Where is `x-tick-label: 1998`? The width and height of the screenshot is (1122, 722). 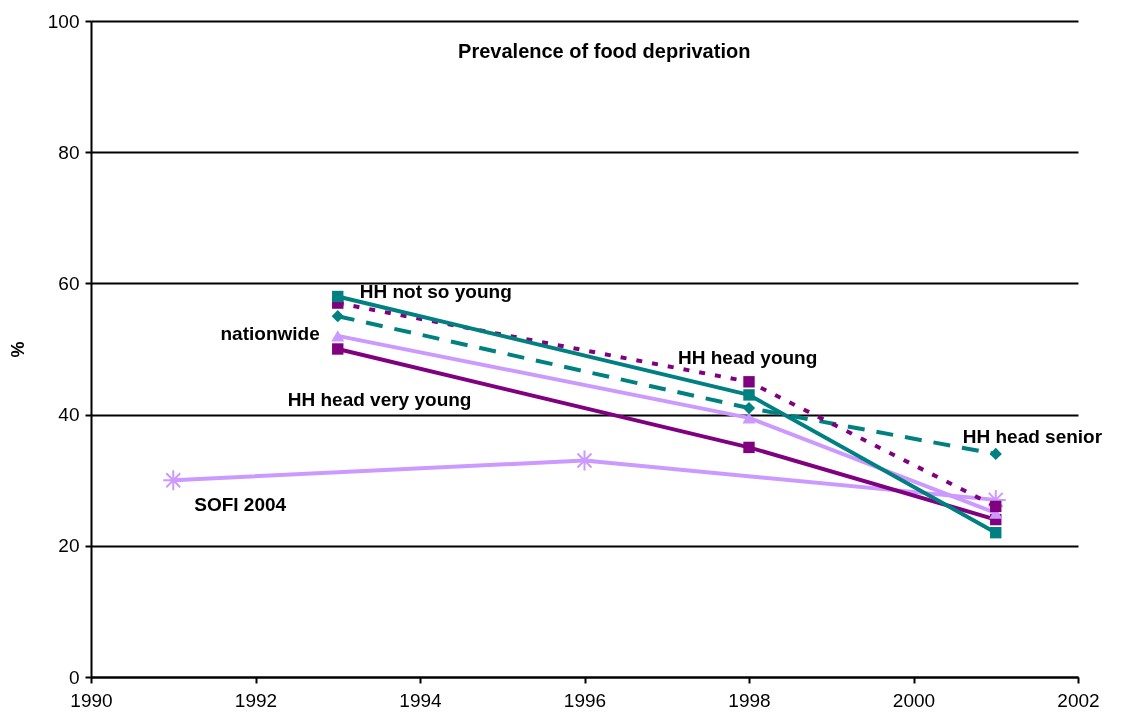 x-tick-label: 1998 is located at coordinates (749, 700).